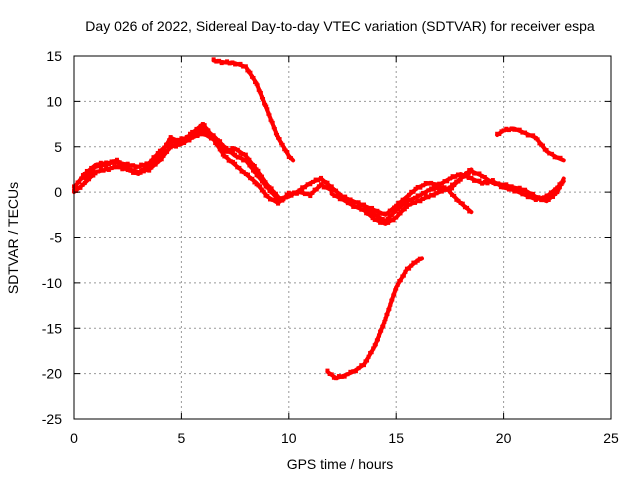  What do you see at coordinates (52, 328) in the screenshot?
I see `y-tick-label: -15` at bounding box center [52, 328].